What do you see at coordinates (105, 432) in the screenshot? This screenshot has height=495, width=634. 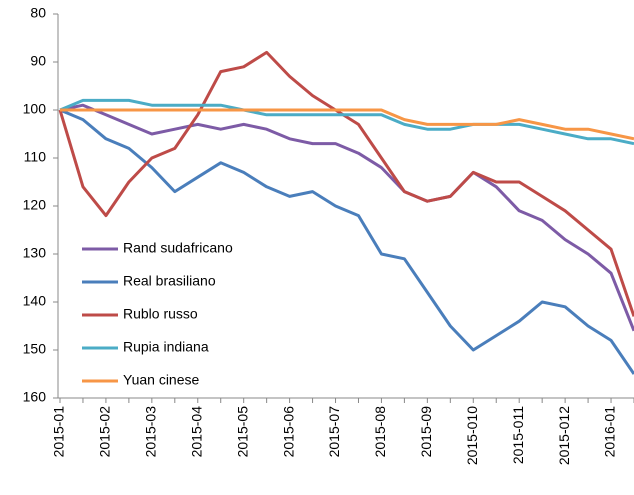 I see `x-tick-label: 2015-02` at bounding box center [105, 432].